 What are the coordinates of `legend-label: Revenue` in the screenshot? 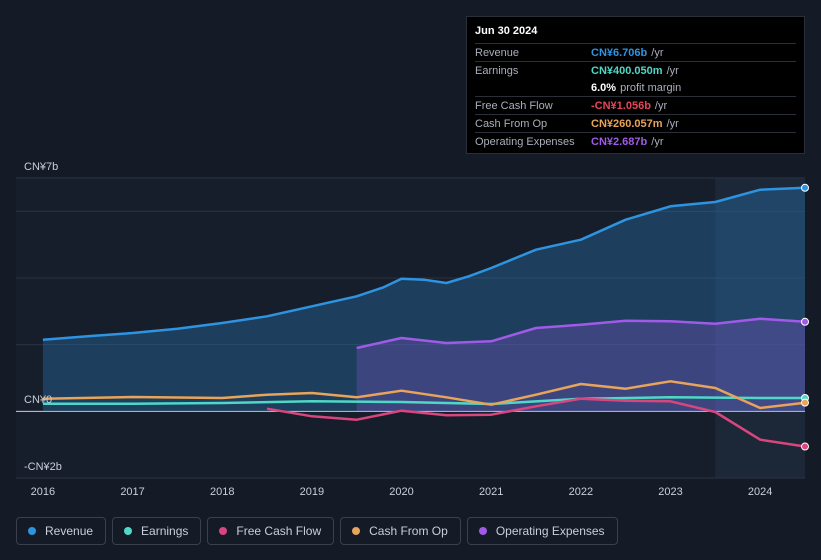 It's located at (69, 531).